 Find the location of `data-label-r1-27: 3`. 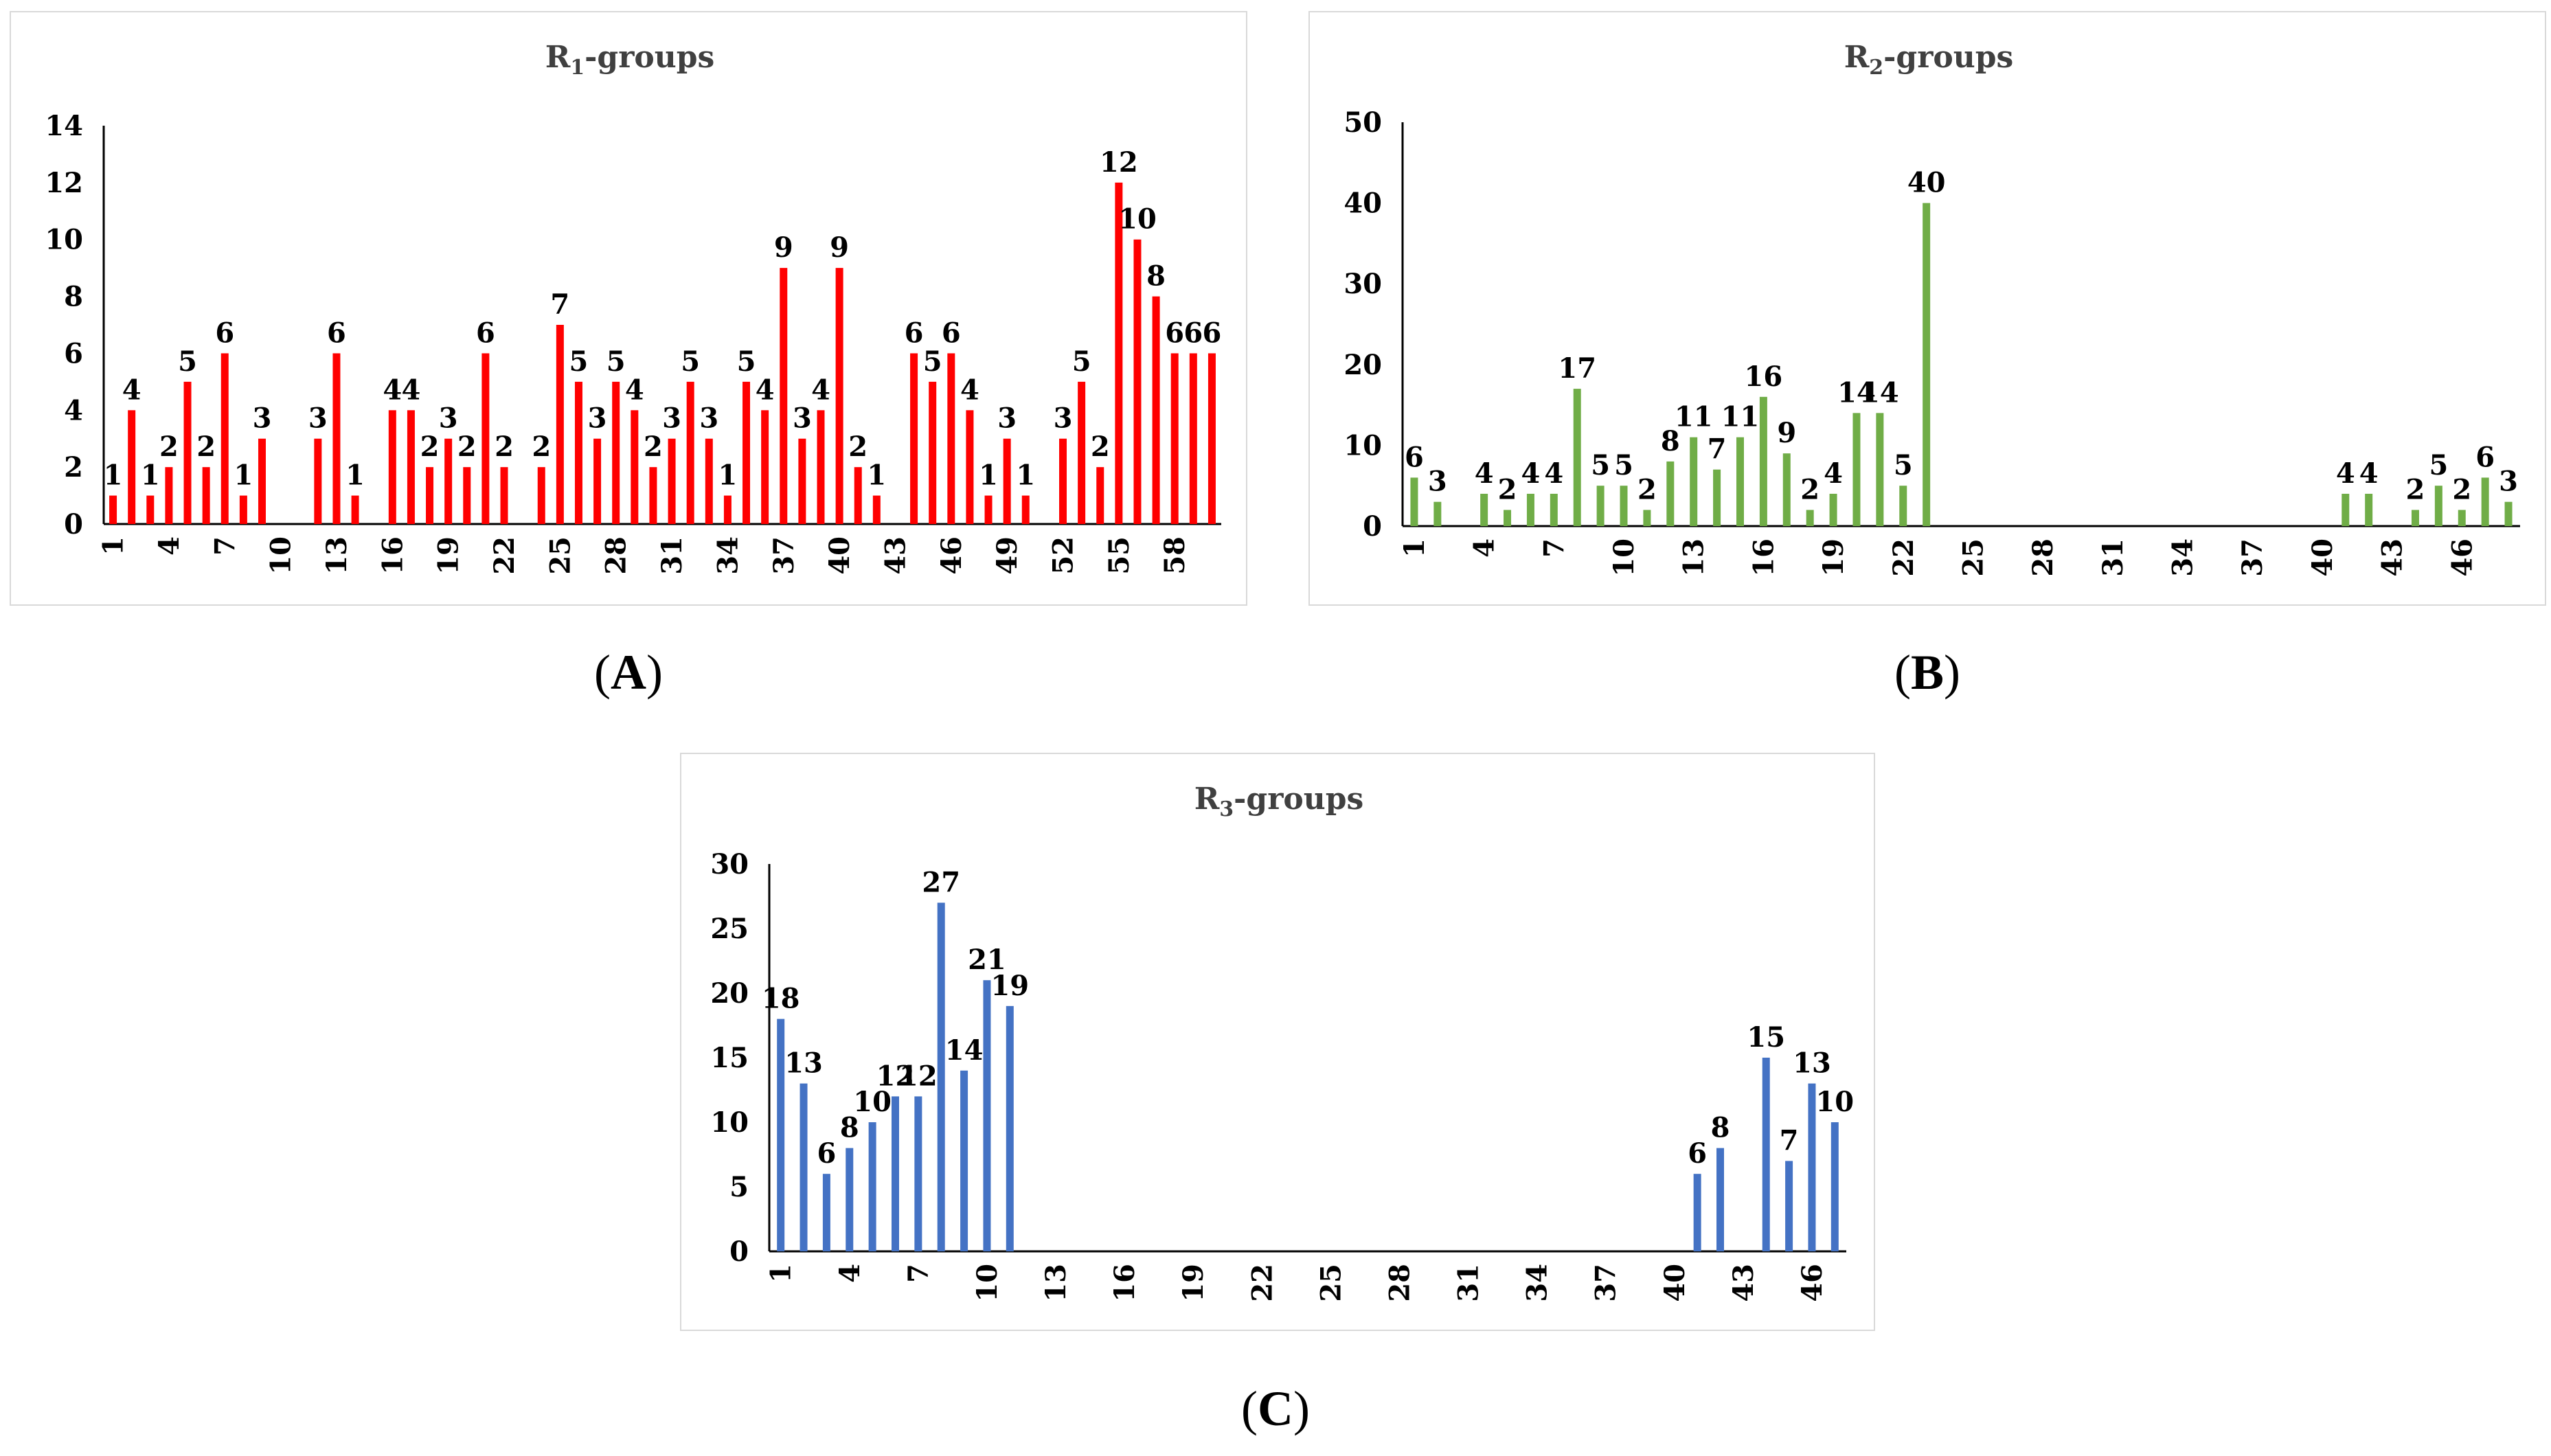

data-label-r1-27: 3 is located at coordinates (597, 418).